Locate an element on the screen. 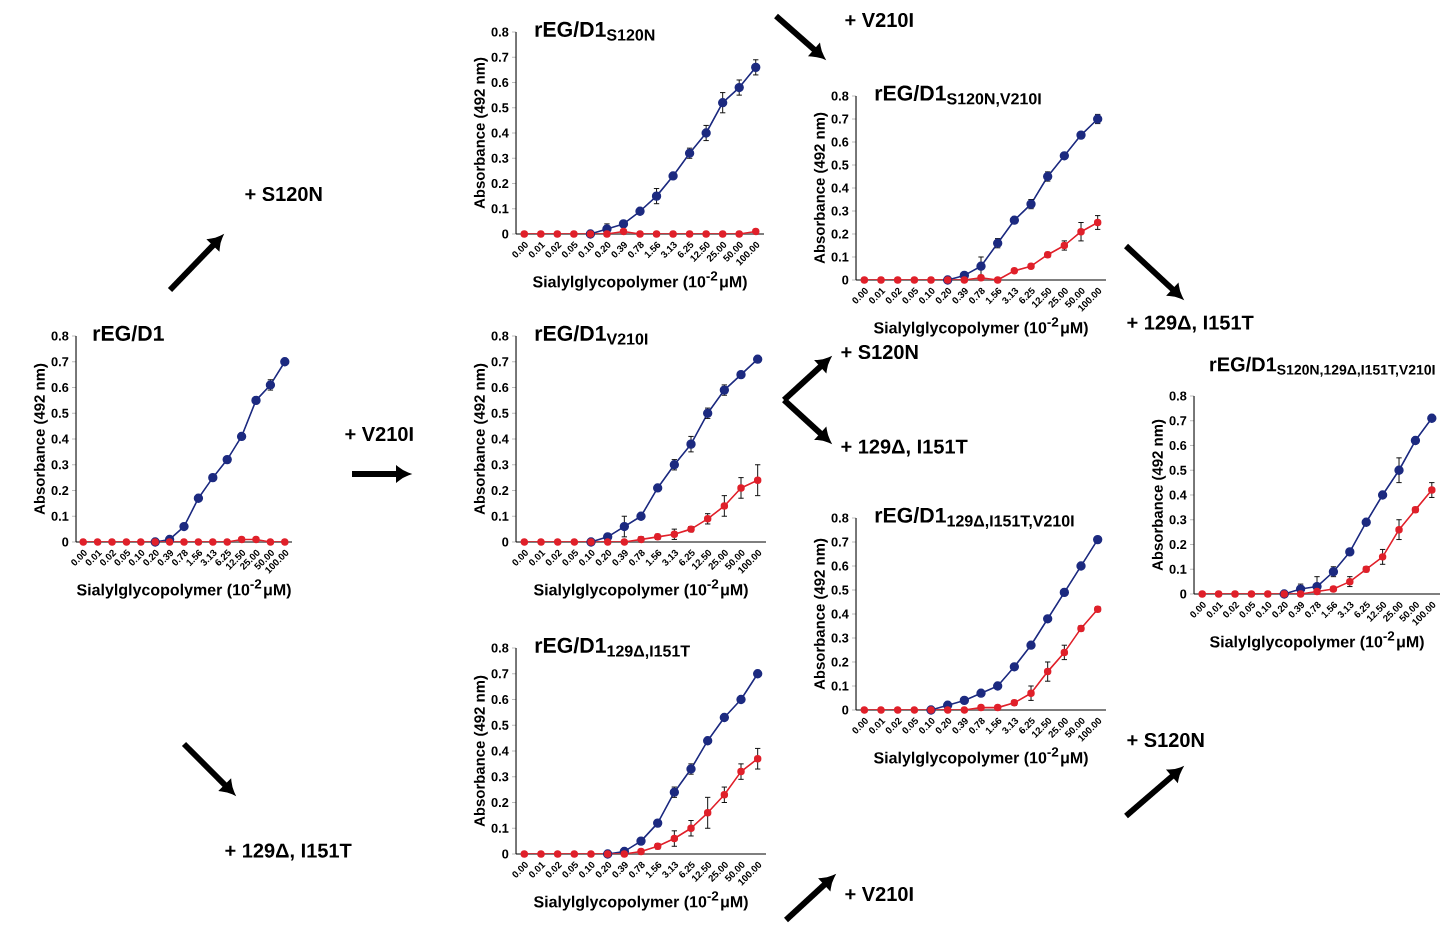 Image resolution: width=1454 pixels, height=930 pixels. chart-title: $\textbf{rEG/D1}_{\textbf{129Δ,I151T}}$ is located at coordinates (612, 648).